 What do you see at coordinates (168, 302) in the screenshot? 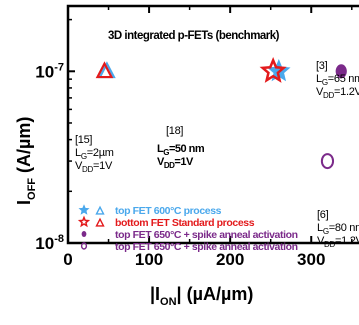
I see `x-axis-title-sub: ON` at bounding box center [168, 302].